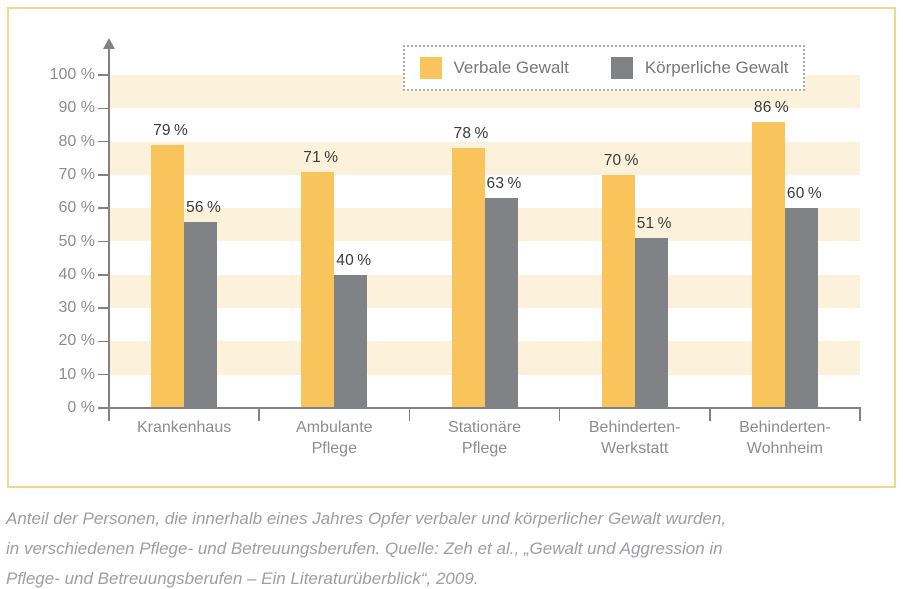 The image size is (903, 589). I want to click on bar-value-label: 56 %, so click(204, 207).